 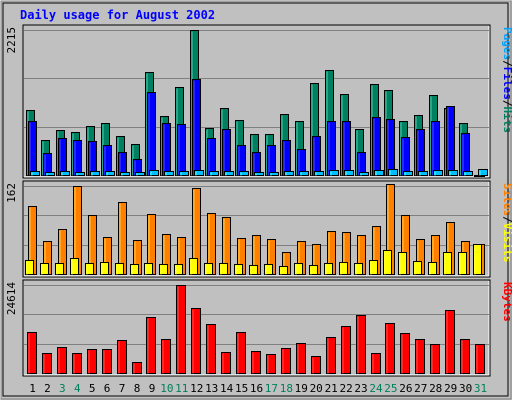 I want to click on bar-sites-day-2-fill, so click(x=44, y=269).